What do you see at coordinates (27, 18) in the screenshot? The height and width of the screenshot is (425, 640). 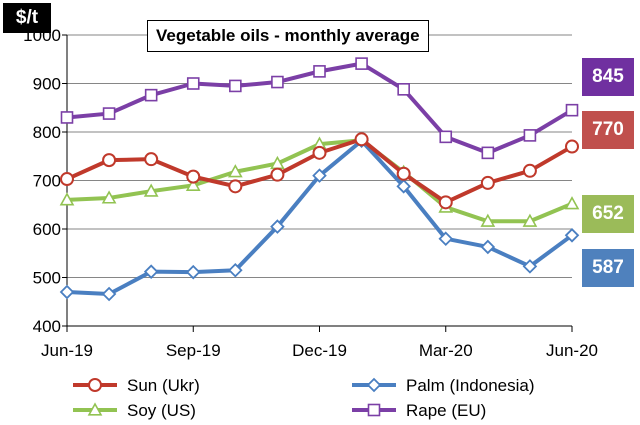 I see `unit-label: $/t` at bounding box center [27, 18].